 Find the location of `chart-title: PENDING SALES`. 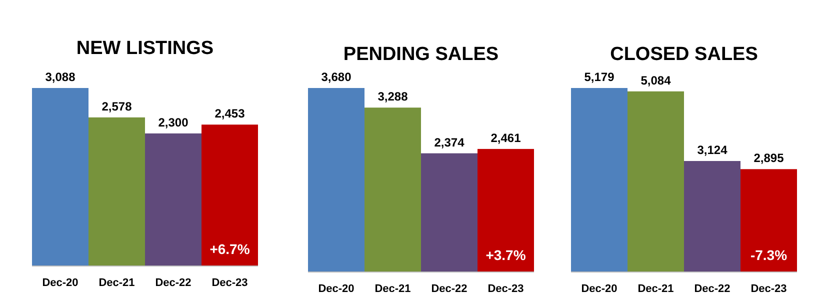

chart-title: PENDING SALES is located at coordinates (421, 54).